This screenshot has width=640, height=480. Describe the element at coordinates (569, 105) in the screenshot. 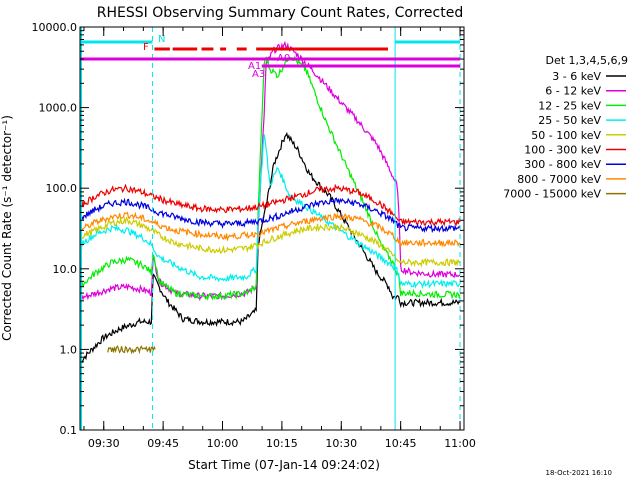

I see `legend-label: 12 - 25 keV` at that location.